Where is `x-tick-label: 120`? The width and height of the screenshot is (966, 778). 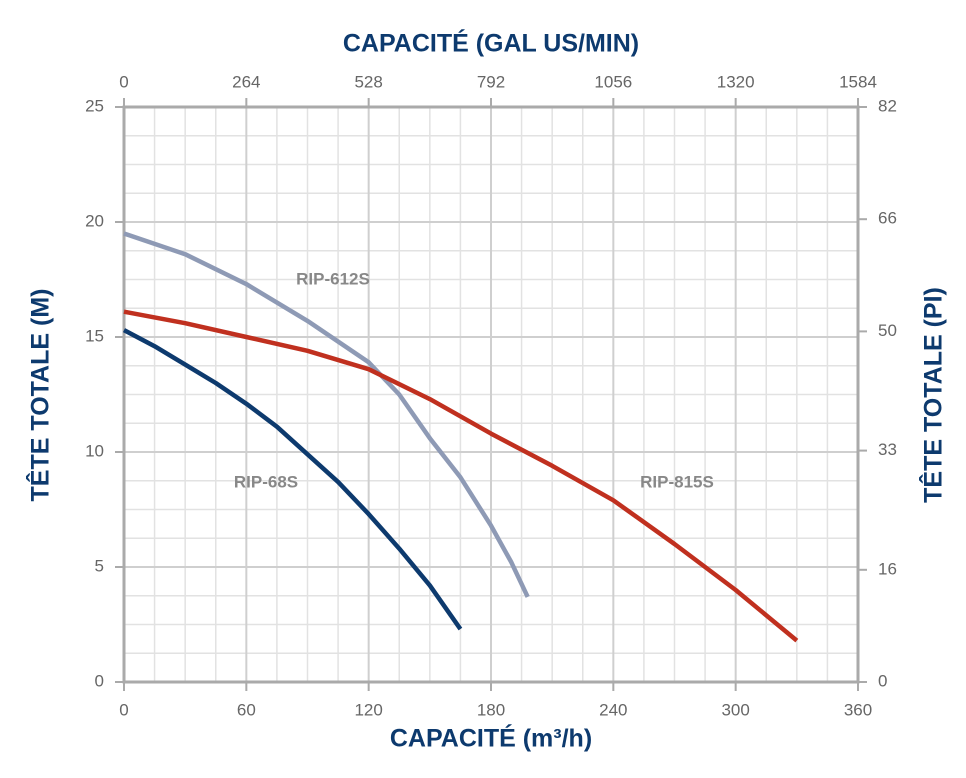 x-tick-label: 120 is located at coordinates (368, 709).